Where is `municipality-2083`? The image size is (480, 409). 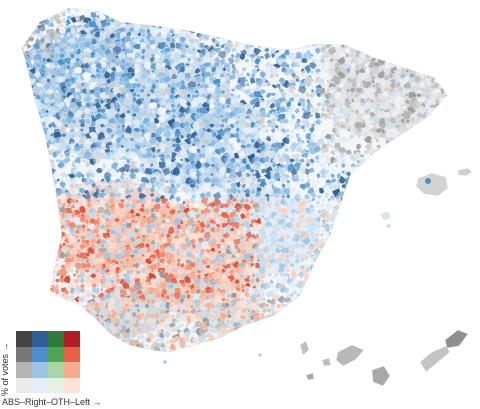 municipality-2083 is located at coordinates (428, 121).